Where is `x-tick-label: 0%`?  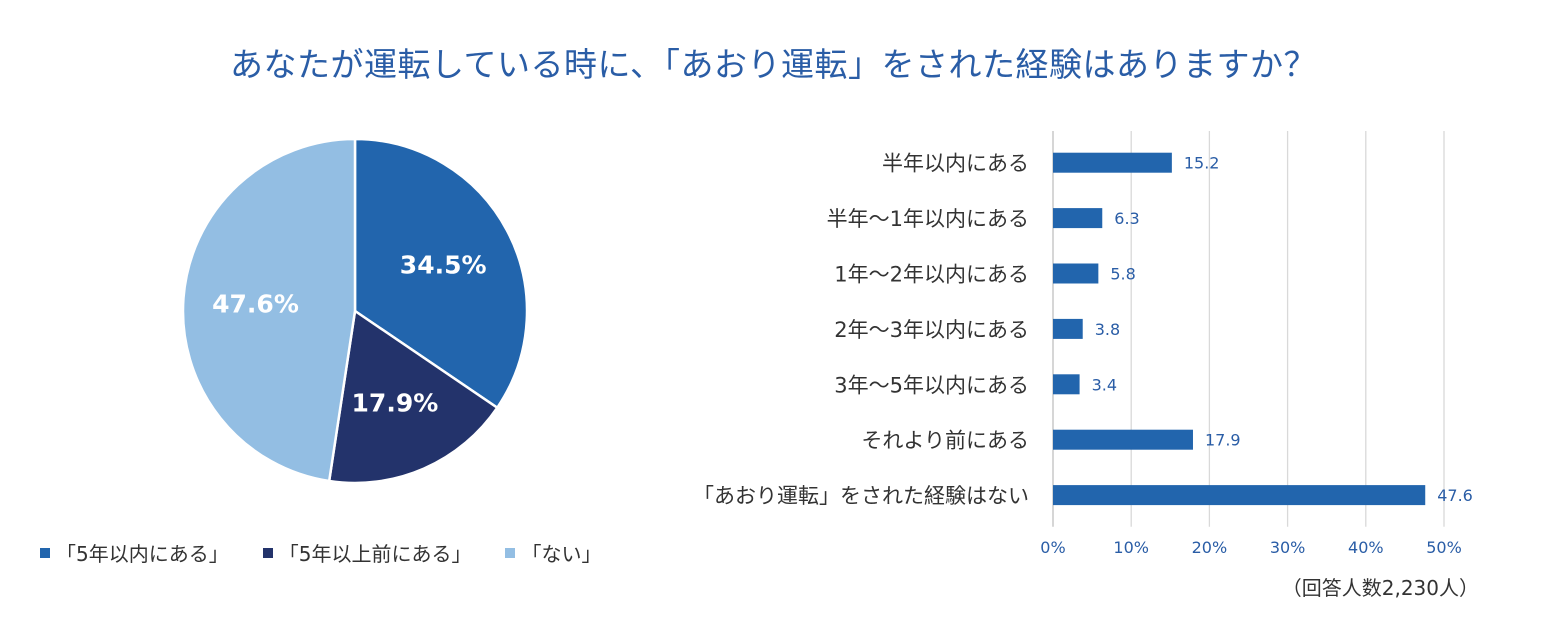
x-tick-label: 0% is located at coordinates (1052, 547).